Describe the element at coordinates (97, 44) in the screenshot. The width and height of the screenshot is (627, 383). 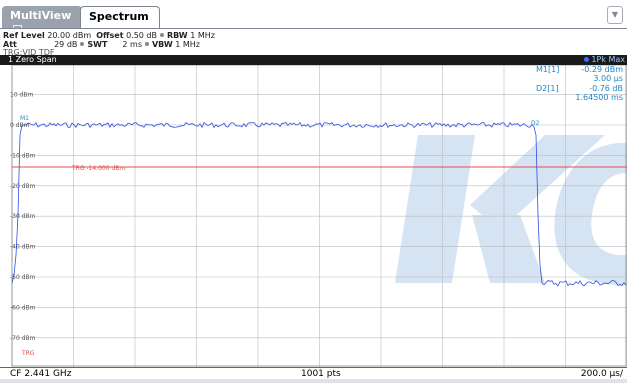
I see `swt-label: SWT` at that location.